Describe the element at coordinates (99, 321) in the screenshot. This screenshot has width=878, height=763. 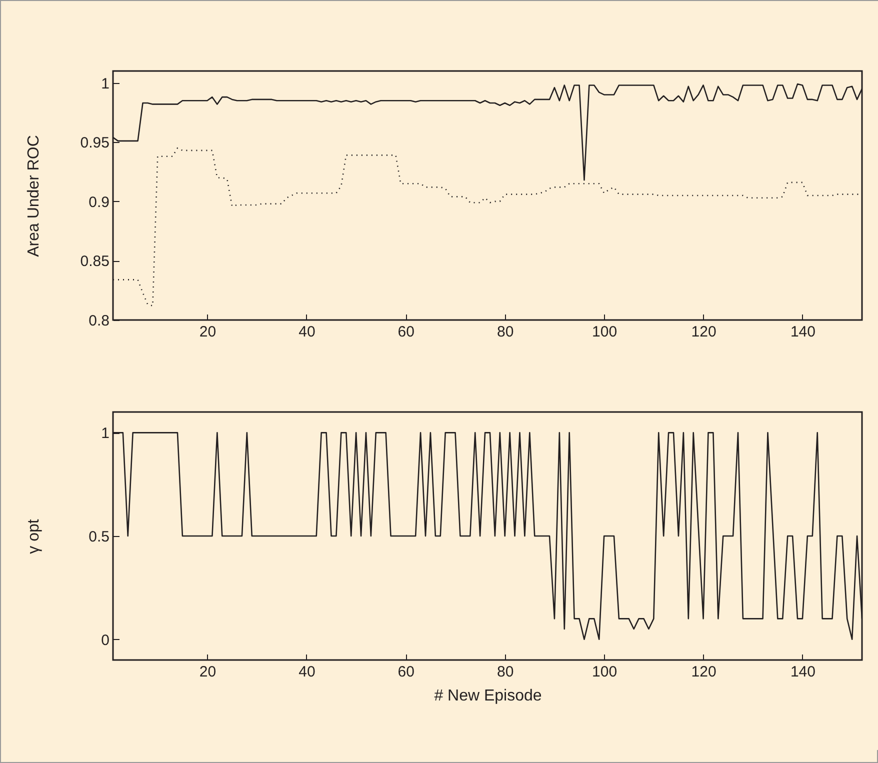
I see `y-tick-label: 0.8` at that location.